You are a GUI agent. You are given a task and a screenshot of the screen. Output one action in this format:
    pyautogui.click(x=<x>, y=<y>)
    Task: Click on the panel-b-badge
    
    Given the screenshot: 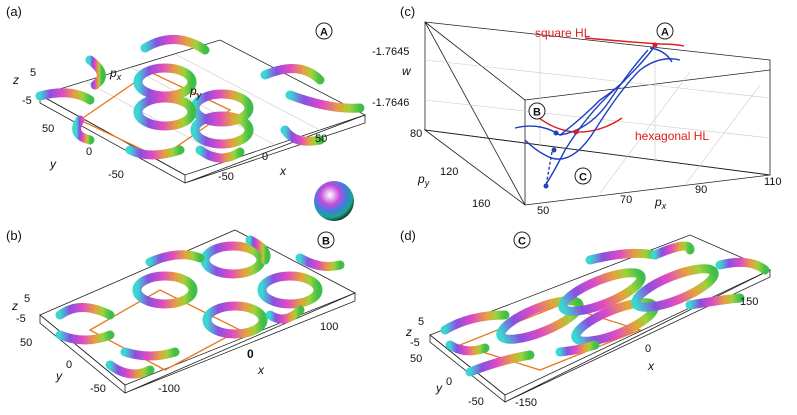 What is the action you would take?
    pyautogui.click(x=326, y=240)
    